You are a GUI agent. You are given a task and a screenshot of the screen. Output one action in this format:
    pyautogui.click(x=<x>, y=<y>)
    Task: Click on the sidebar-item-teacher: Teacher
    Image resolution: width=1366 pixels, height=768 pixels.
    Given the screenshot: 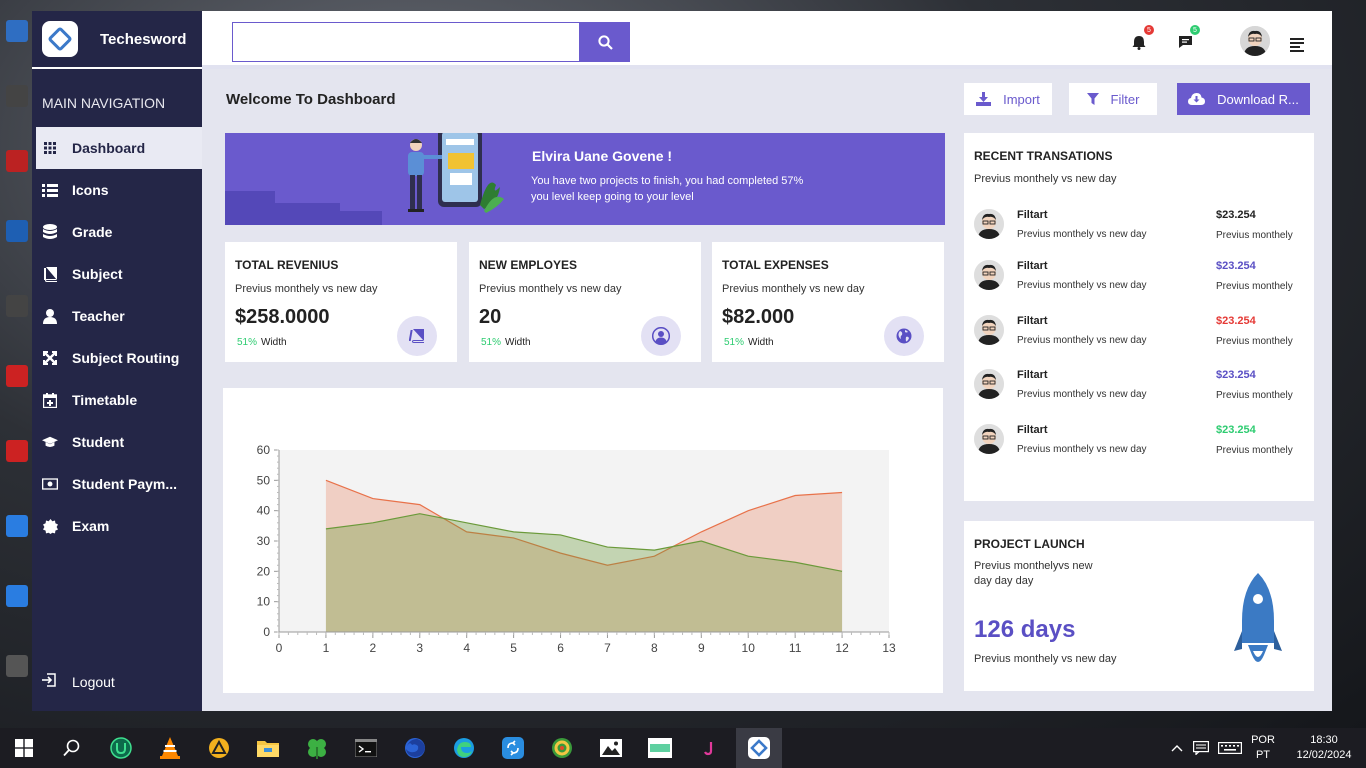 What is the action you would take?
    pyautogui.click(x=117, y=316)
    